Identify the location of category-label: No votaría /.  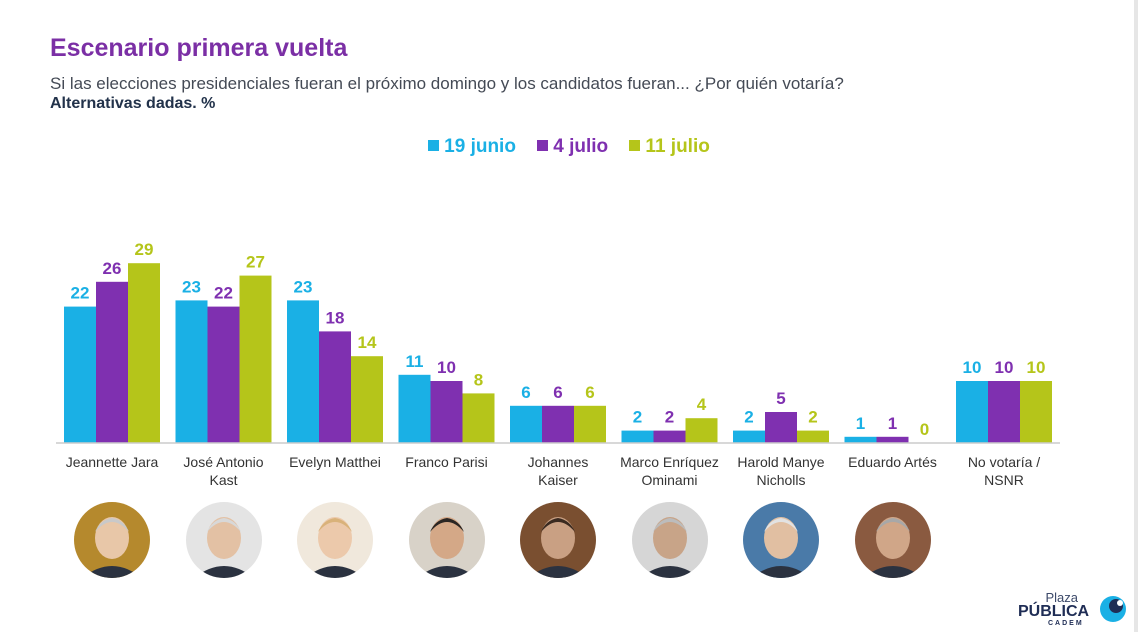
(1004, 462).